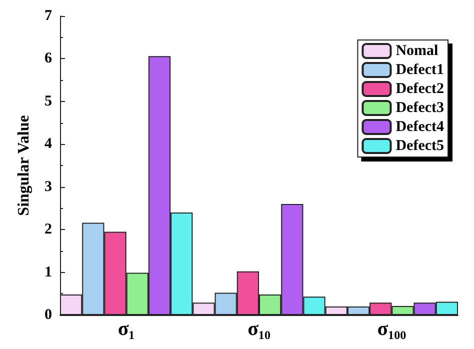  Describe the element at coordinates (48, 230) in the screenshot. I see `y-tick-label: 2` at that location.